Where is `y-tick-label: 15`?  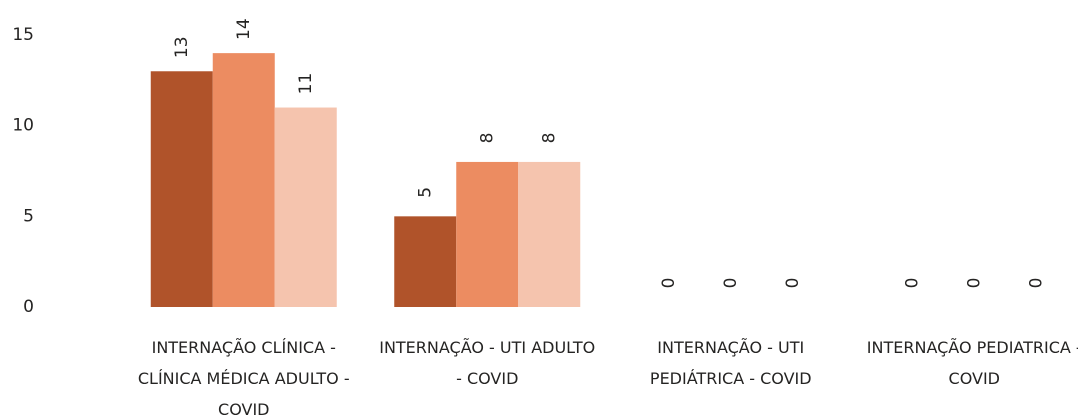 y-tick-label: 15 is located at coordinates (23, 35).